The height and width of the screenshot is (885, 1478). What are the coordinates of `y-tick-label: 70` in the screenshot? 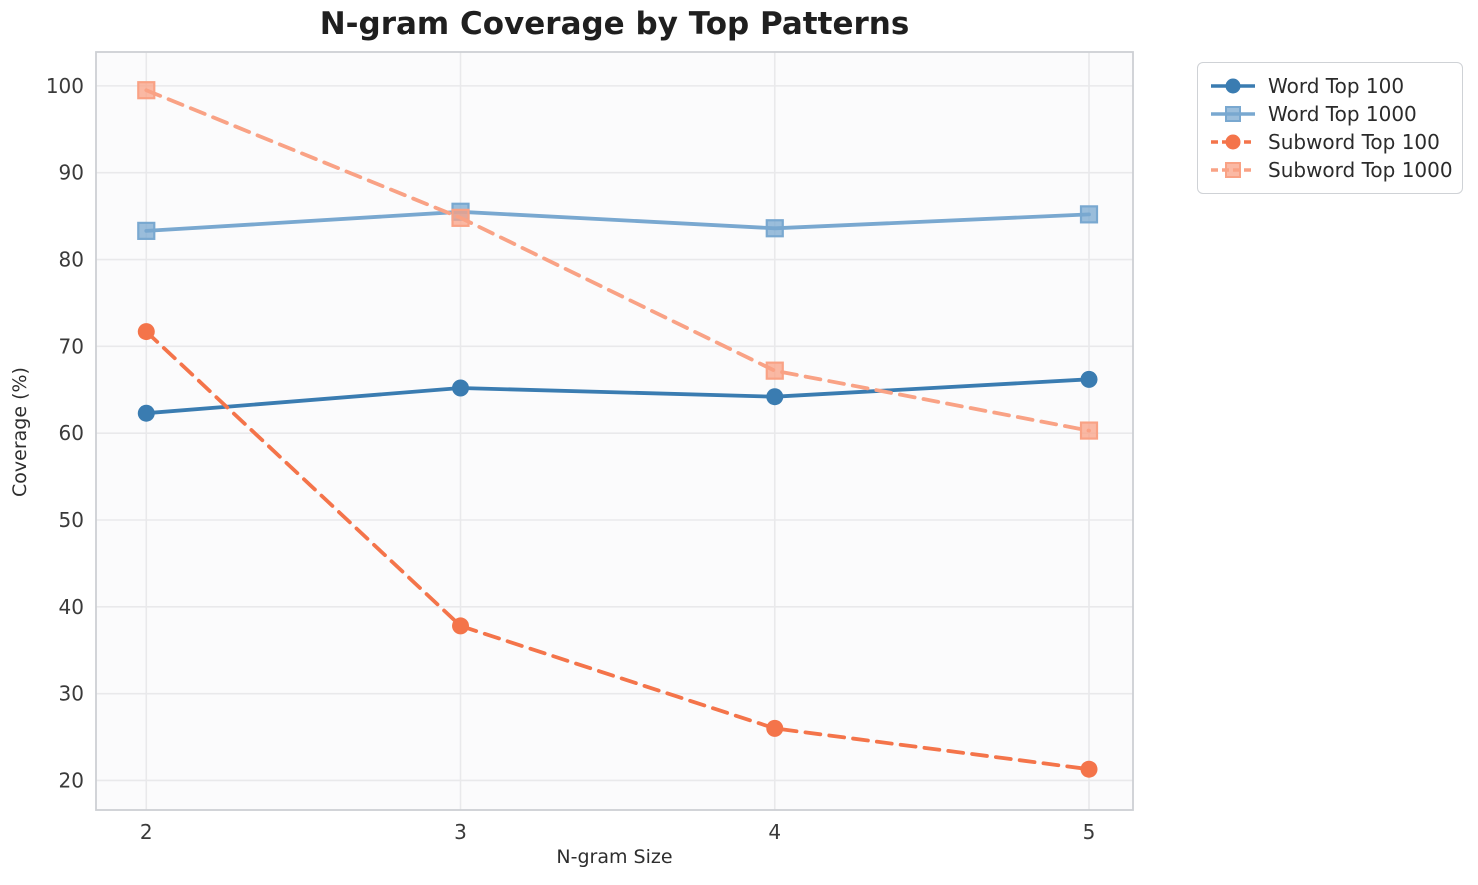 It's located at (71, 346).